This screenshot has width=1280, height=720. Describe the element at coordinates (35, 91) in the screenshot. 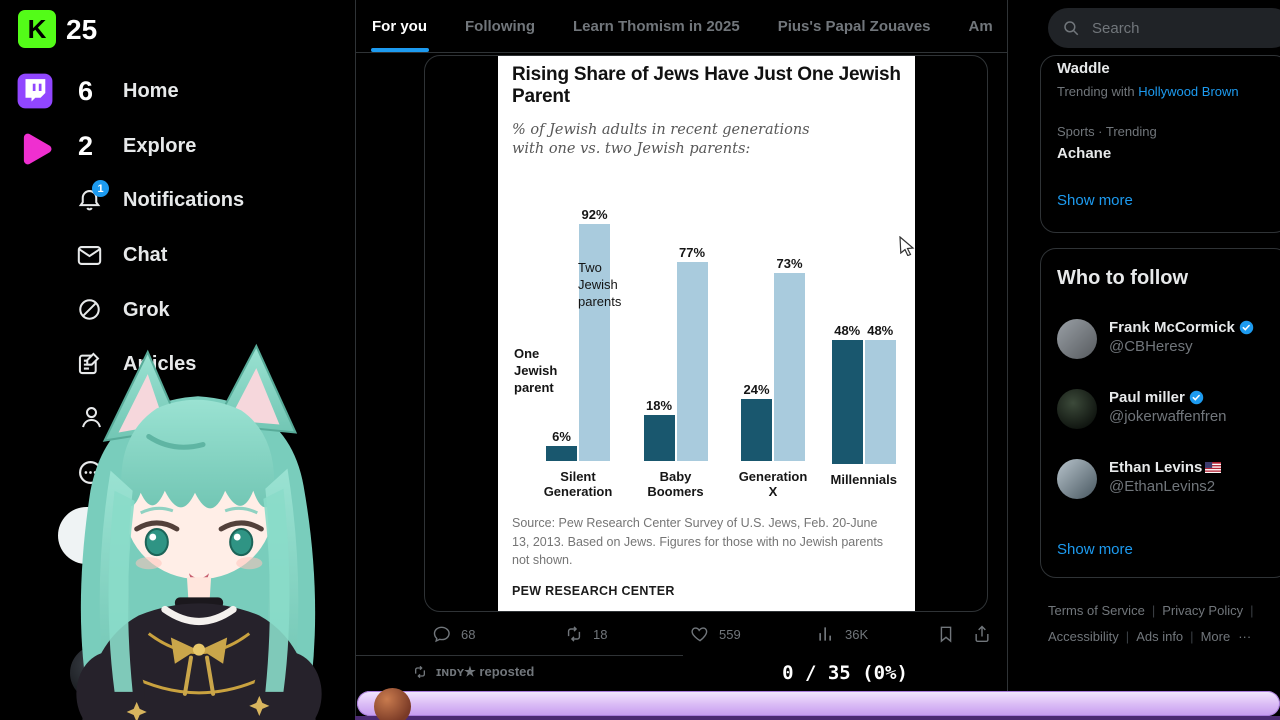

I see `twitch-logo-icon` at that location.